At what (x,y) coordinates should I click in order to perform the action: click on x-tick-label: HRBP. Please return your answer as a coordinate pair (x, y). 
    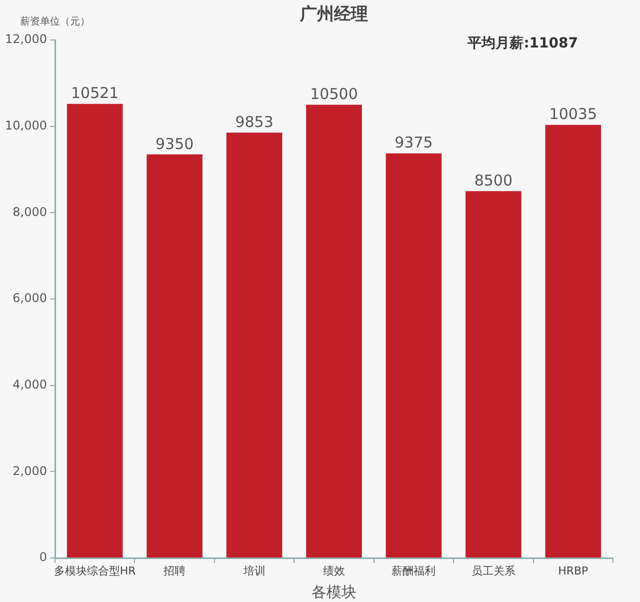
    Looking at the image, I should click on (573, 571).